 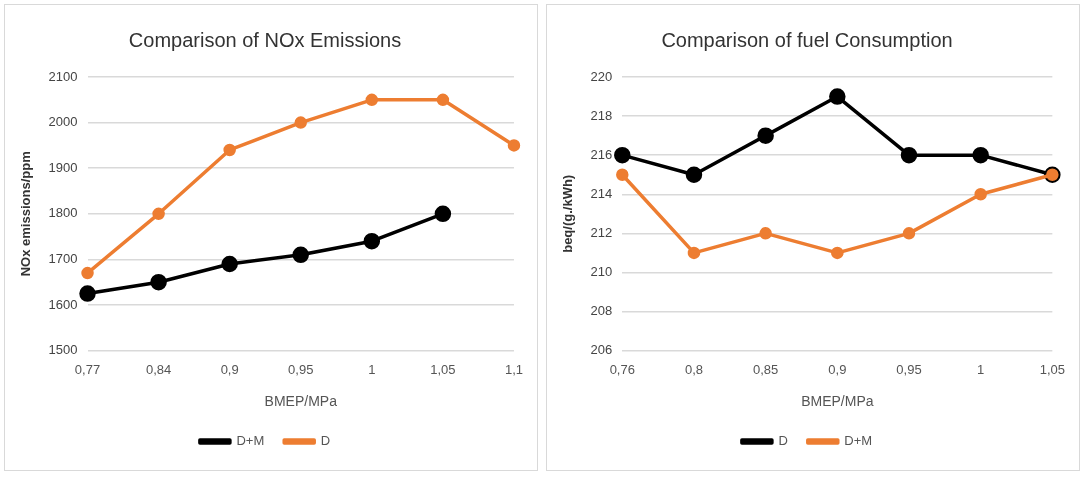 I want to click on x-tick-label: 0,8, so click(x=694, y=369).